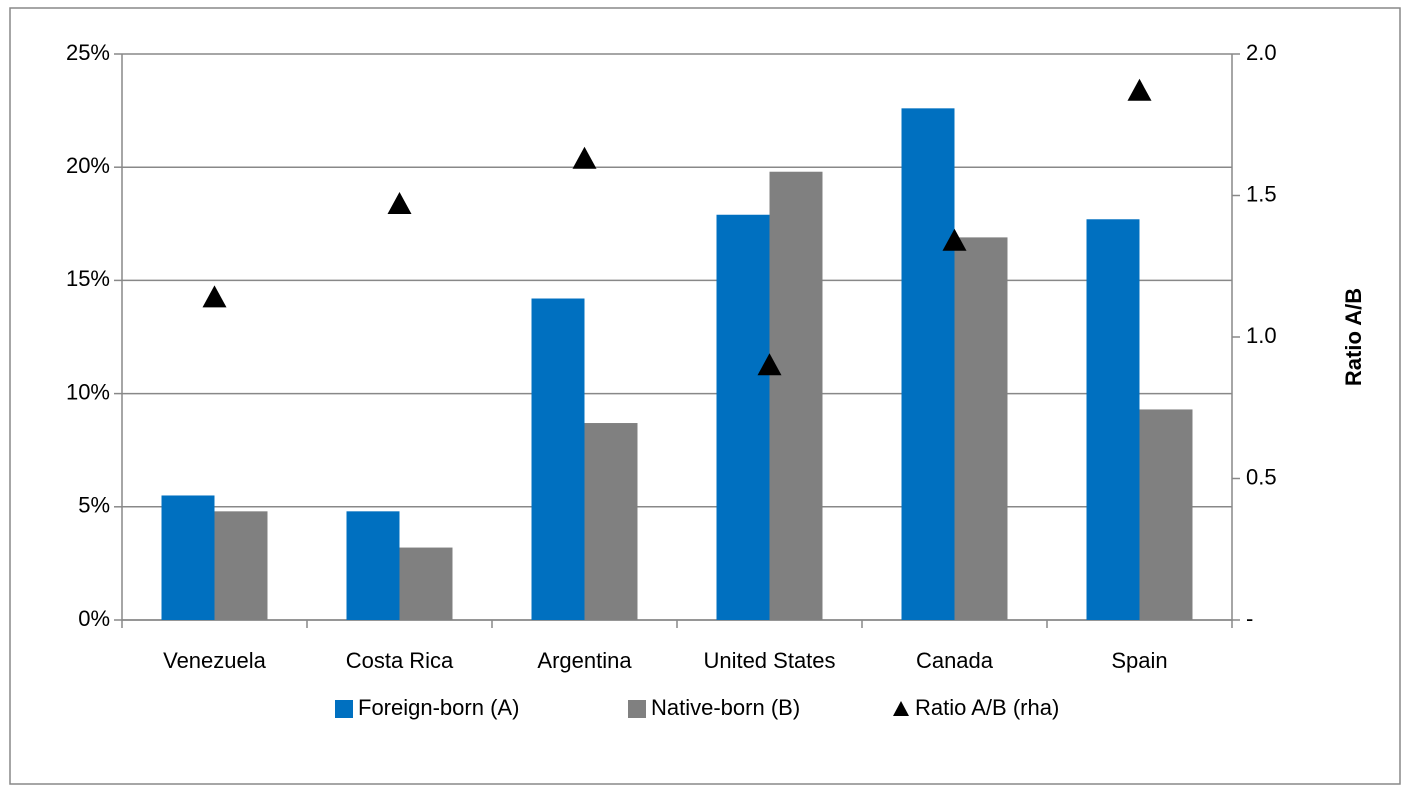 The height and width of the screenshot is (788, 1403). What do you see at coordinates (88, 52) in the screenshot?
I see `y-tick-label: 25%` at bounding box center [88, 52].